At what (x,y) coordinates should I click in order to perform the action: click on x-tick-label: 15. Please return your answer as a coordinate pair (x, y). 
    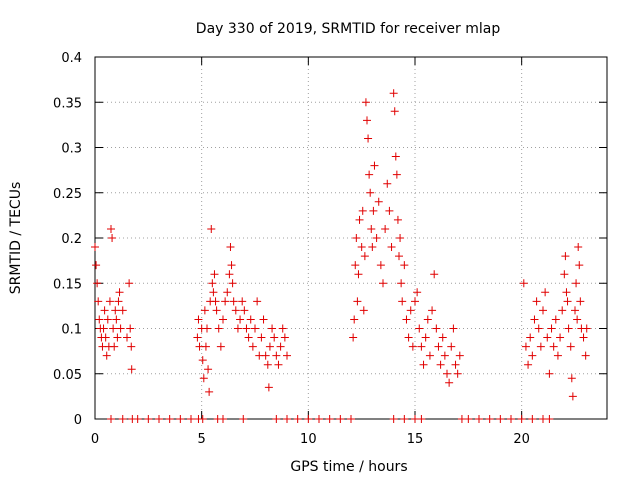
    Looking at the image, I should click on (415, 439).